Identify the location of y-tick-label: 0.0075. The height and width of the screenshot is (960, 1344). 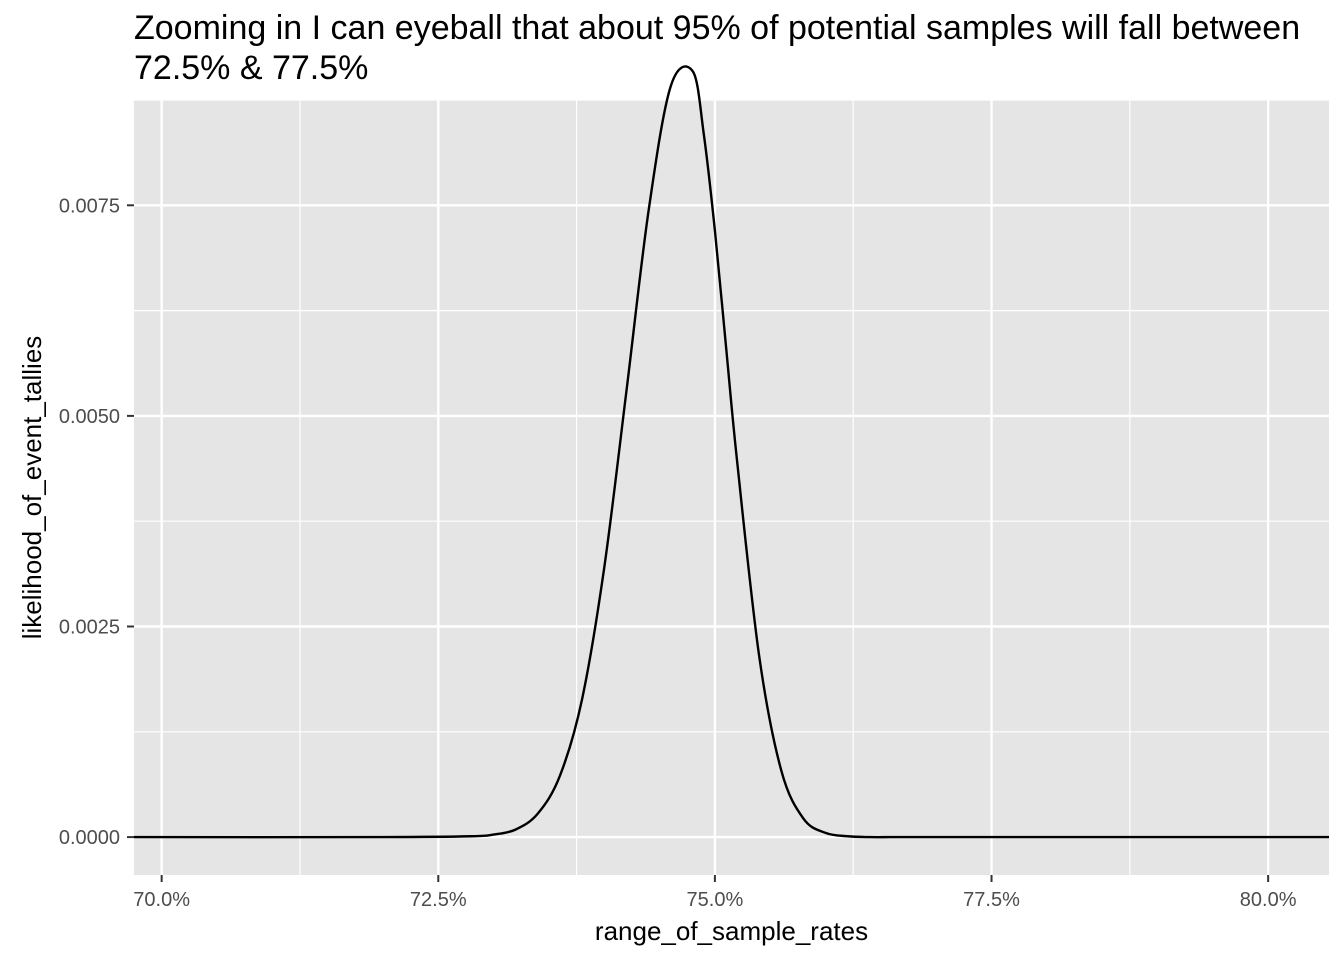
(89, 206).